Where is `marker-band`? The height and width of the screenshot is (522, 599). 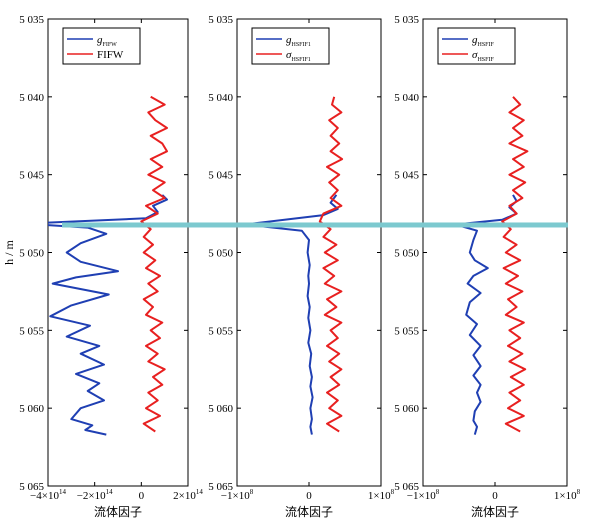 marker-band is located at coordinates (315, 225).